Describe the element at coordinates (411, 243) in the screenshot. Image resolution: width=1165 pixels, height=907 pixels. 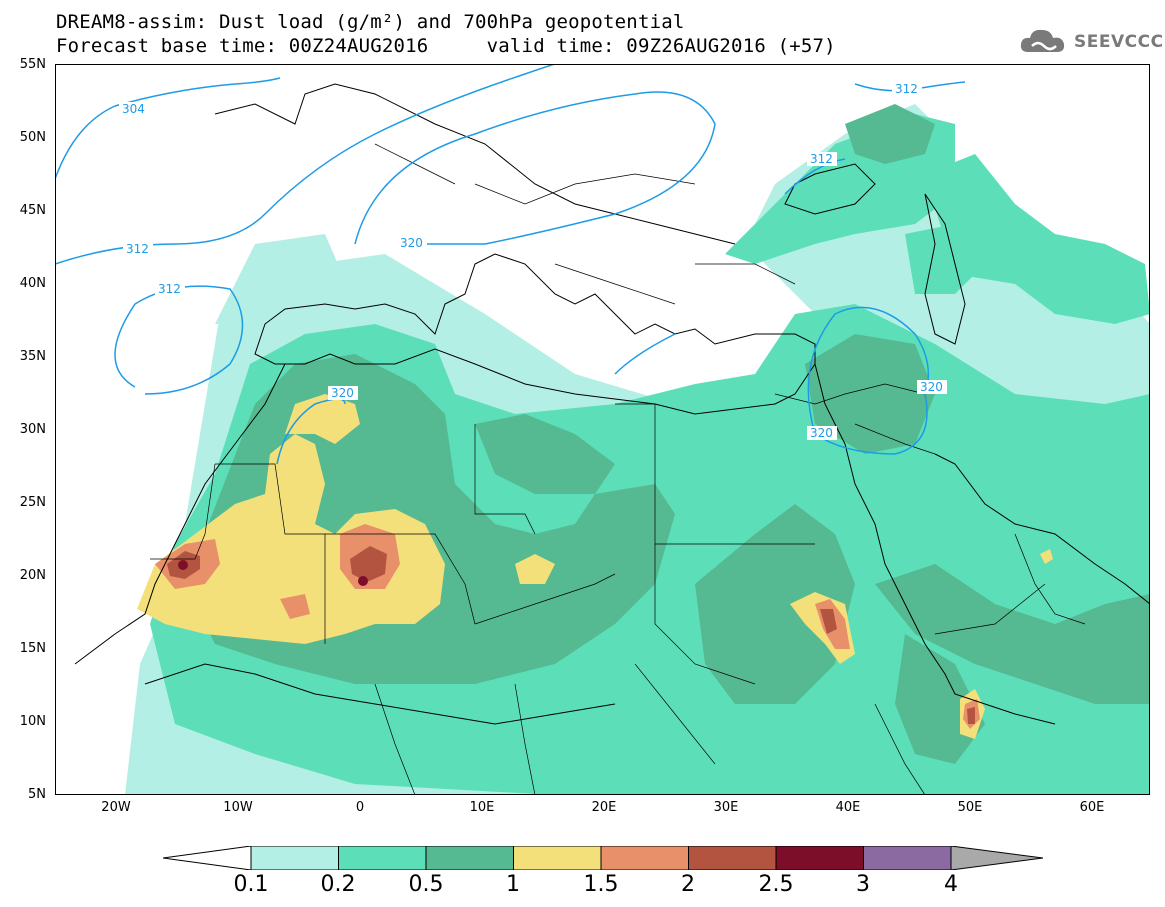
I see `contour-label-320a: 320` at that location.